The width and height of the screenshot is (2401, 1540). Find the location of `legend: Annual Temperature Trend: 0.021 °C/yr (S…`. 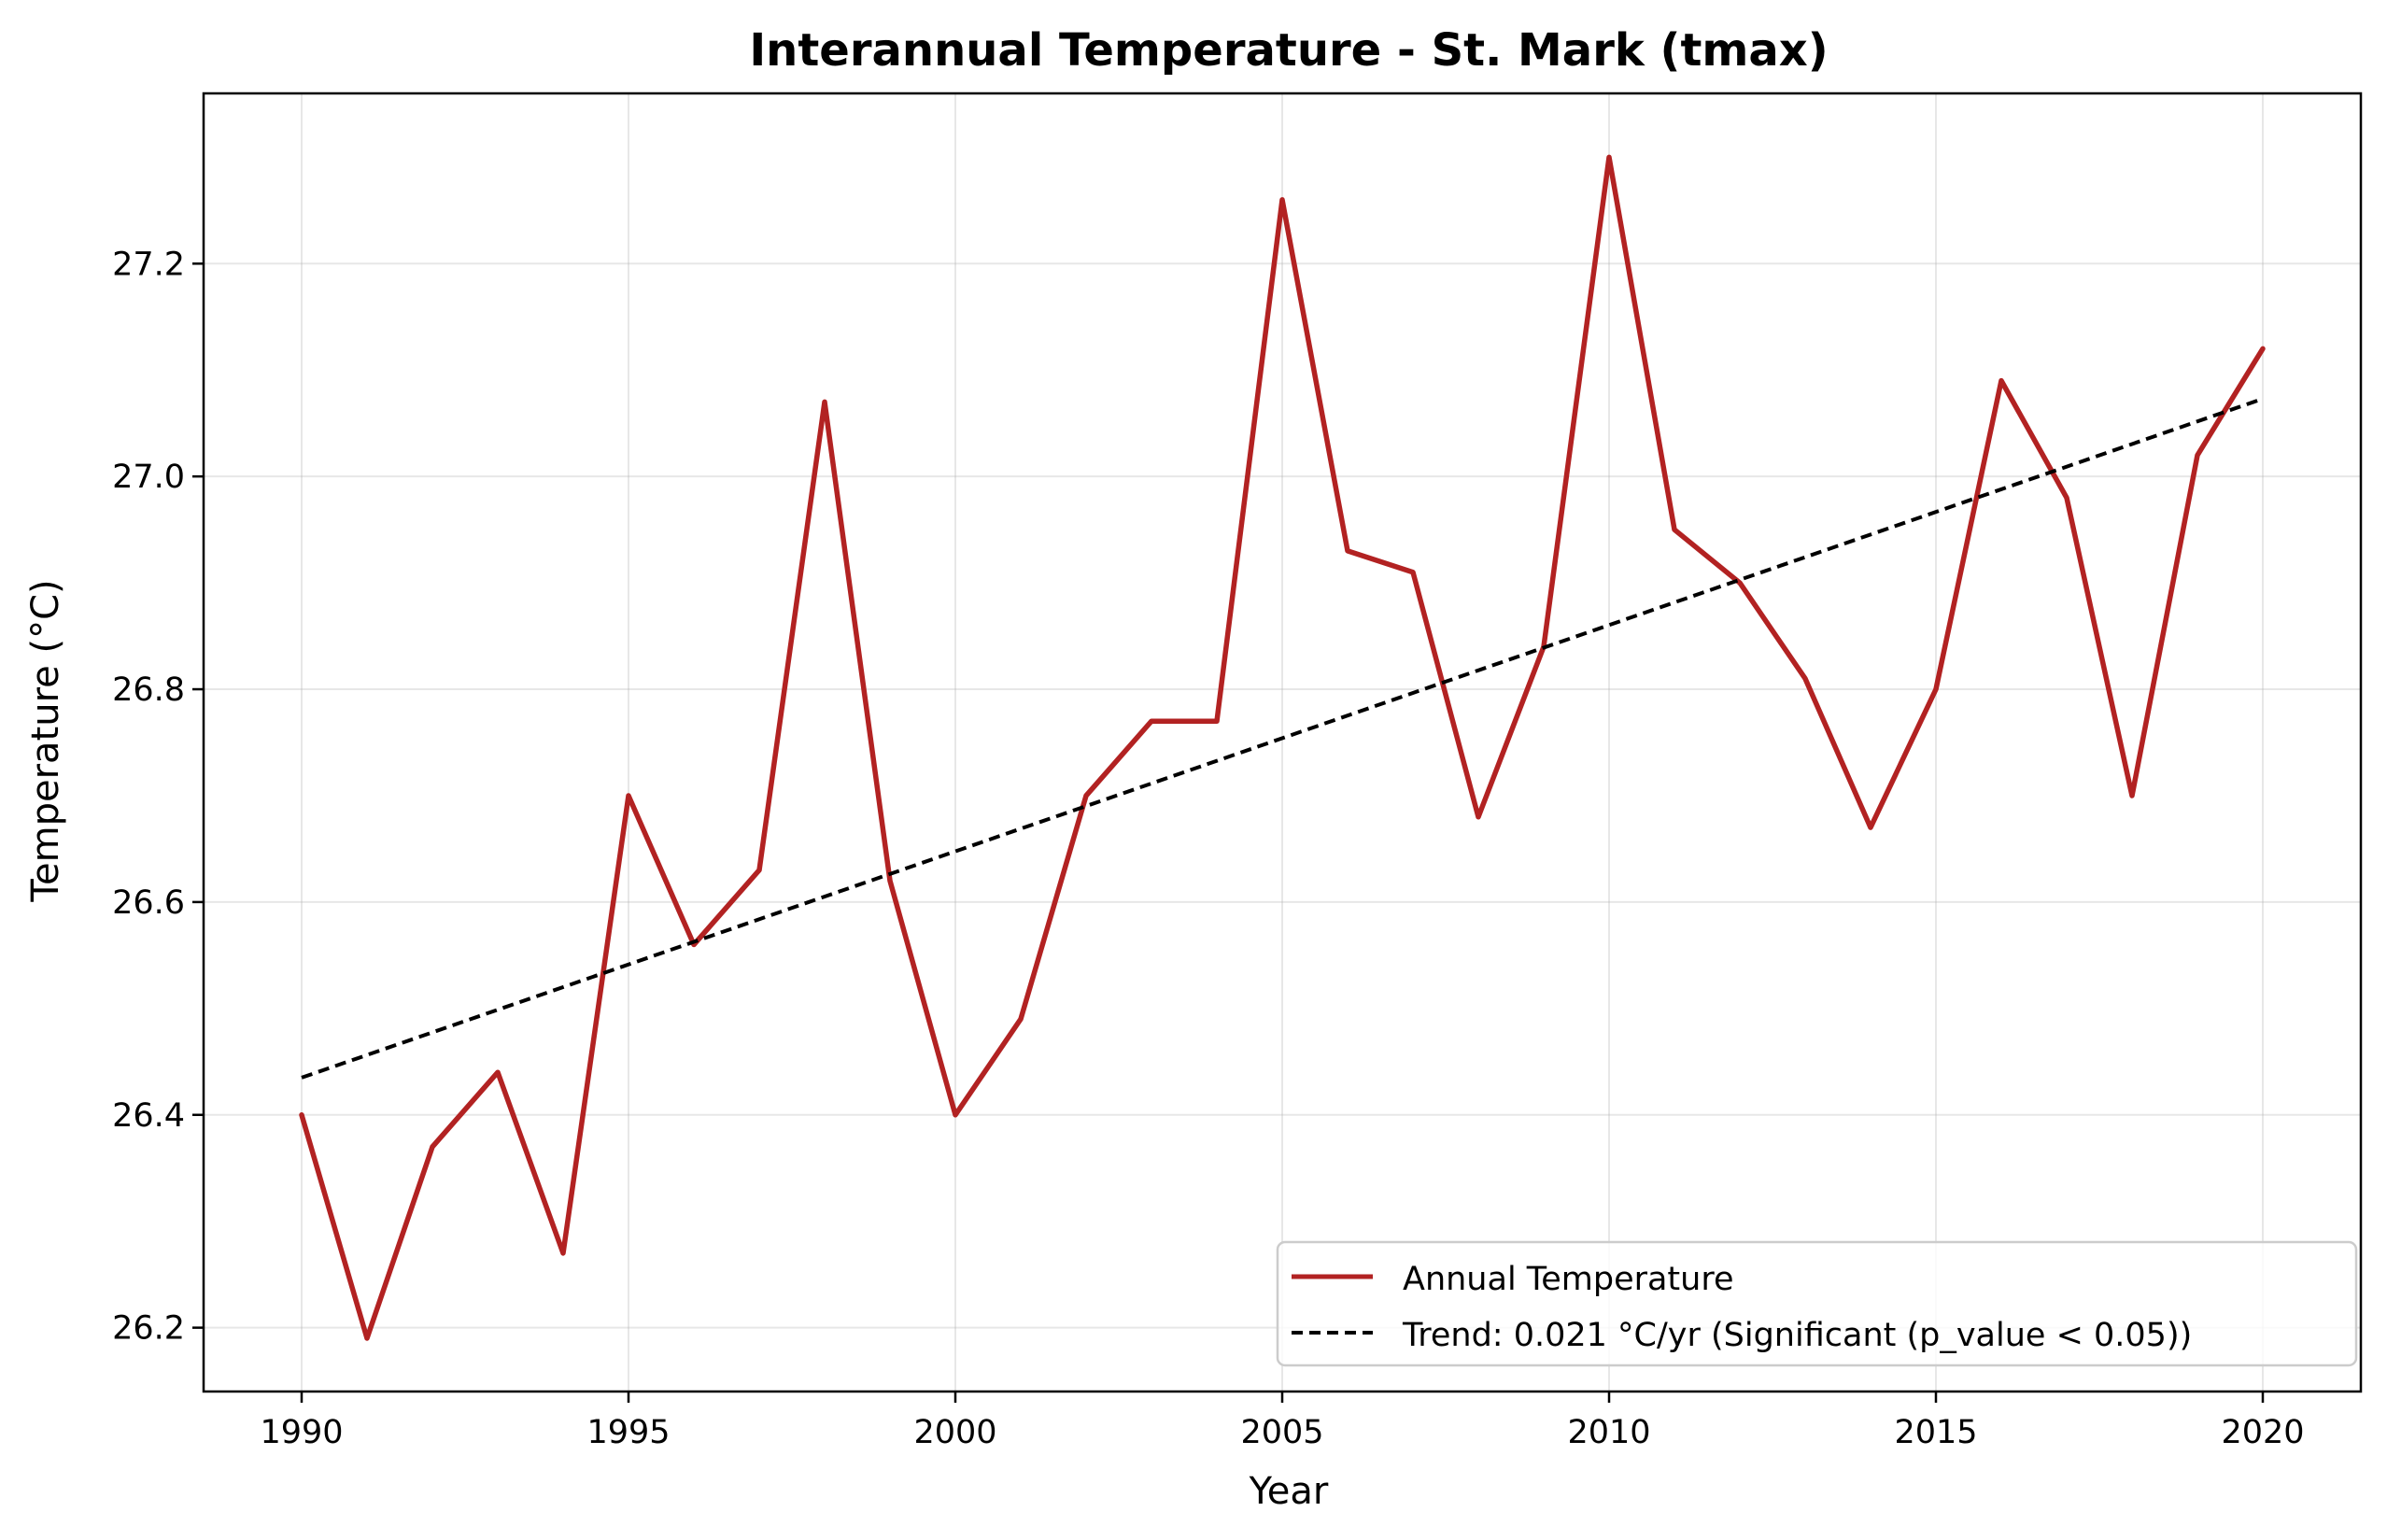

legend: Annual Temperature Trend: 0.021 °C/yr (S… is located at coordinates (1817, 1303).